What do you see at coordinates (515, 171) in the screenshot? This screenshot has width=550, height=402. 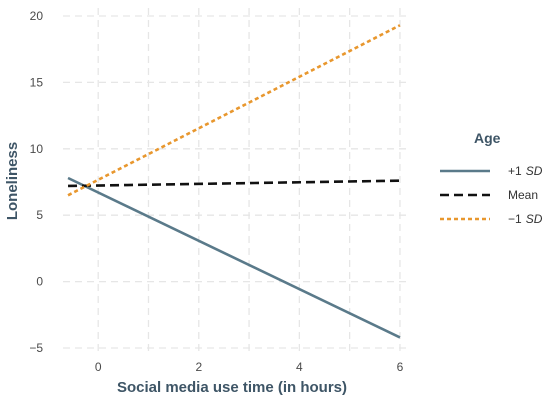 I see `legend-label-name: +1` at bounding box center [515, 171].